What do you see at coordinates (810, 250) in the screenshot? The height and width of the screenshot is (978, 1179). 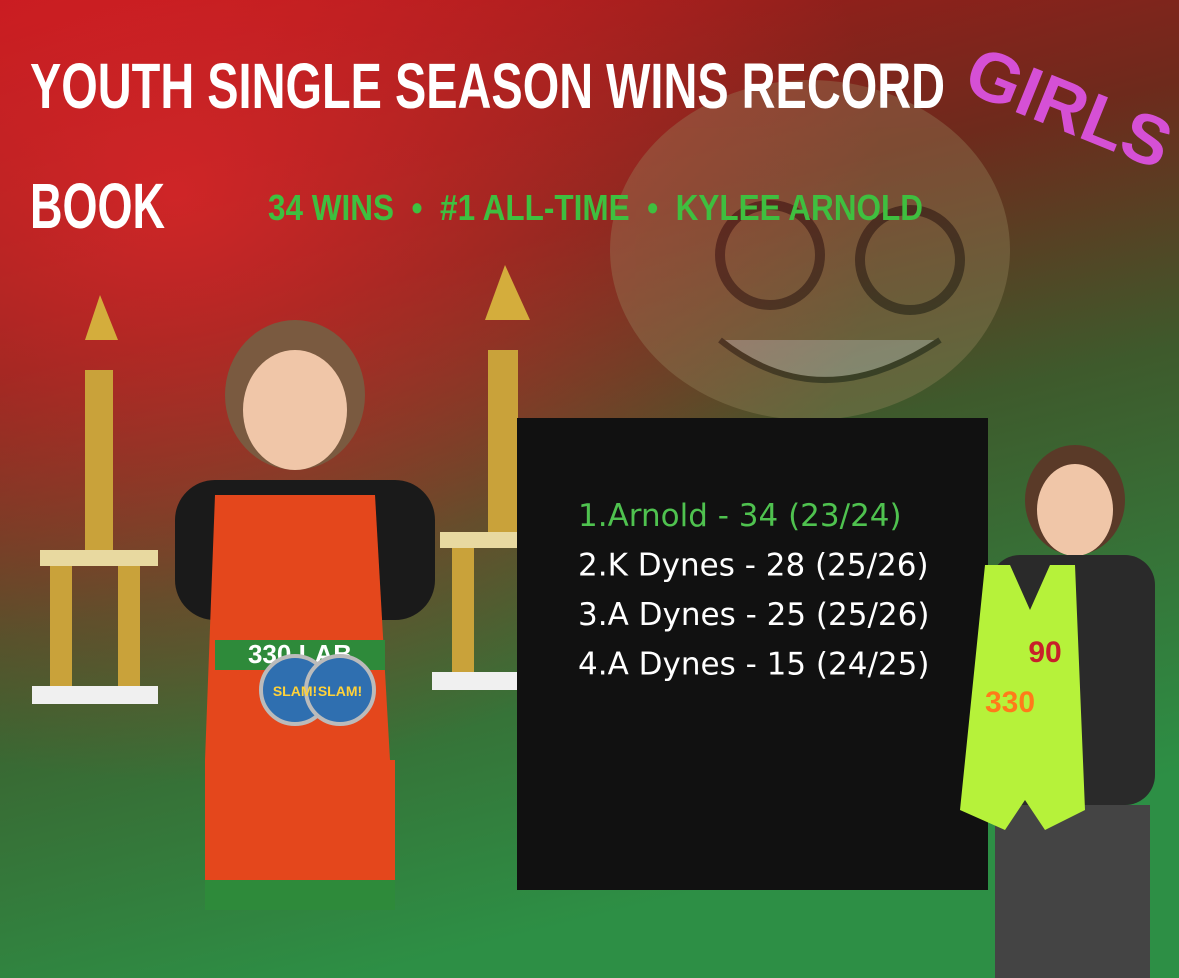 I see `cartoon-face` at bounding box center [810, 250].